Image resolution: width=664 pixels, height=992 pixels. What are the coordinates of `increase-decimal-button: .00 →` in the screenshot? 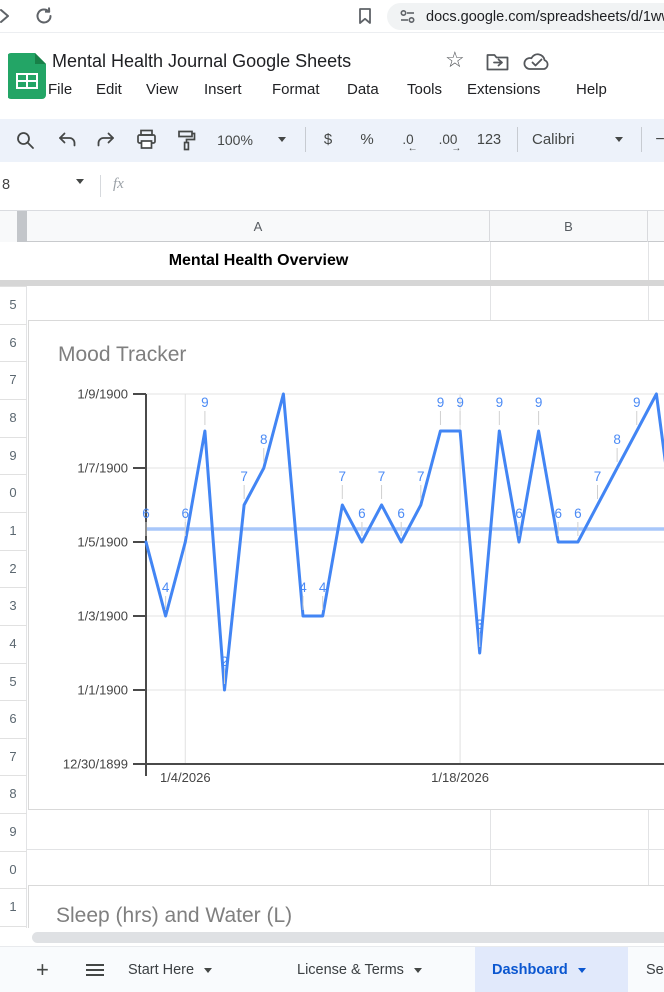 It's located at (450, 143).